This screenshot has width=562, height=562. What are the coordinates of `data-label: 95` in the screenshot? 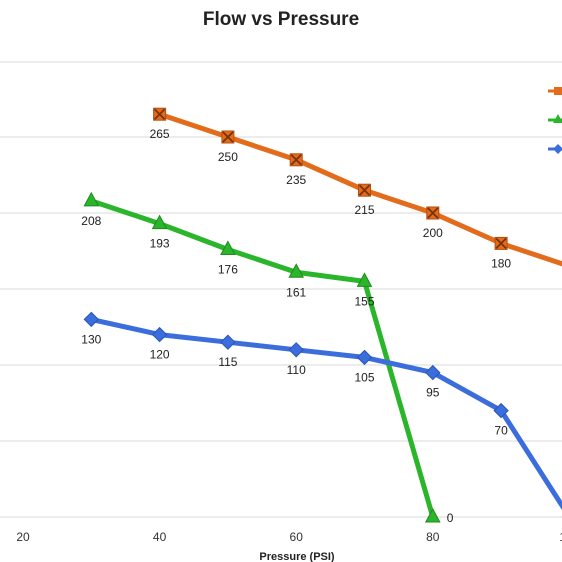 It's located at (433, 393).